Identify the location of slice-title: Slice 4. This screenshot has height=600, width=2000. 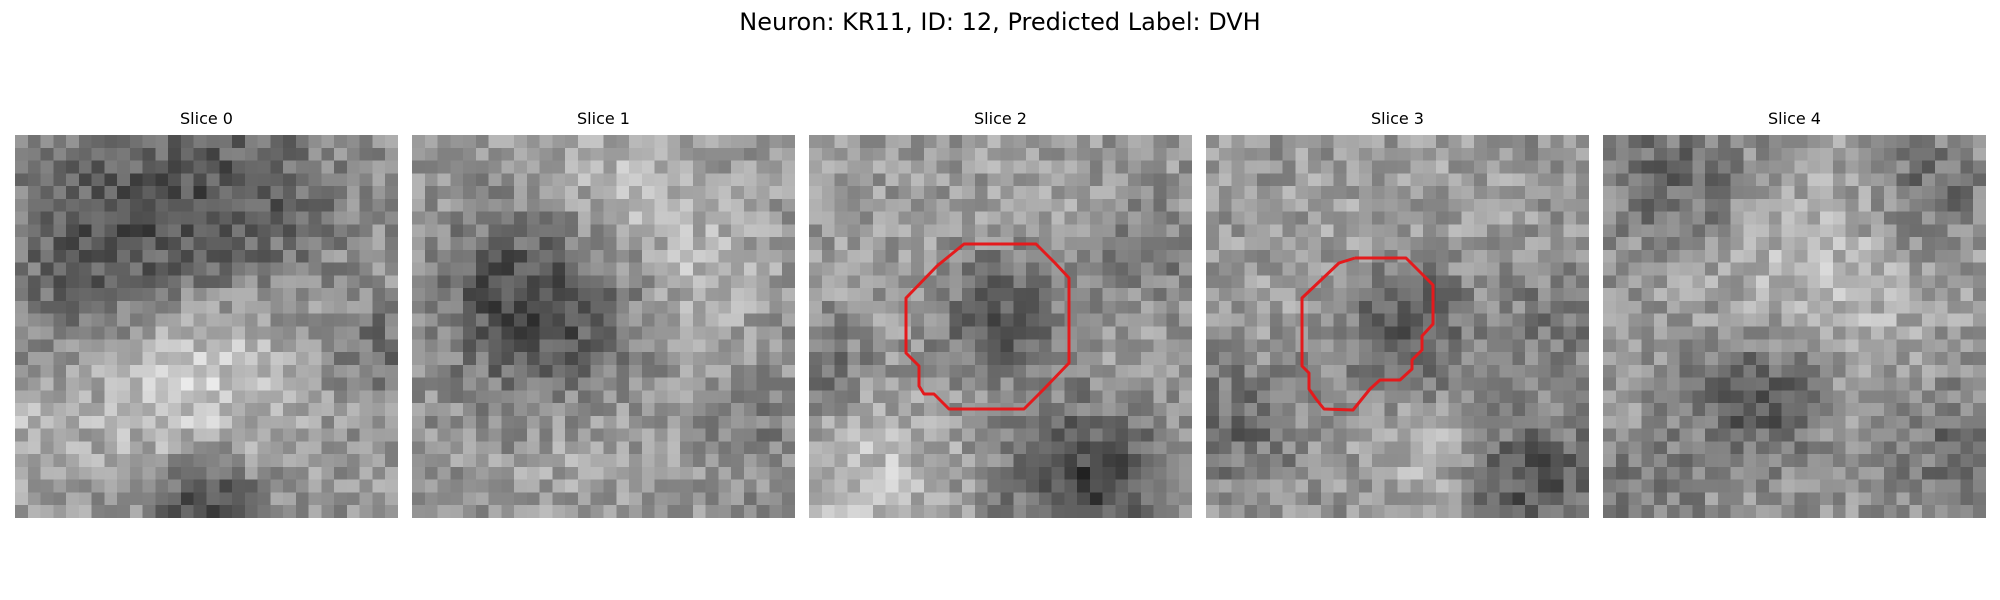
(1794, 119).